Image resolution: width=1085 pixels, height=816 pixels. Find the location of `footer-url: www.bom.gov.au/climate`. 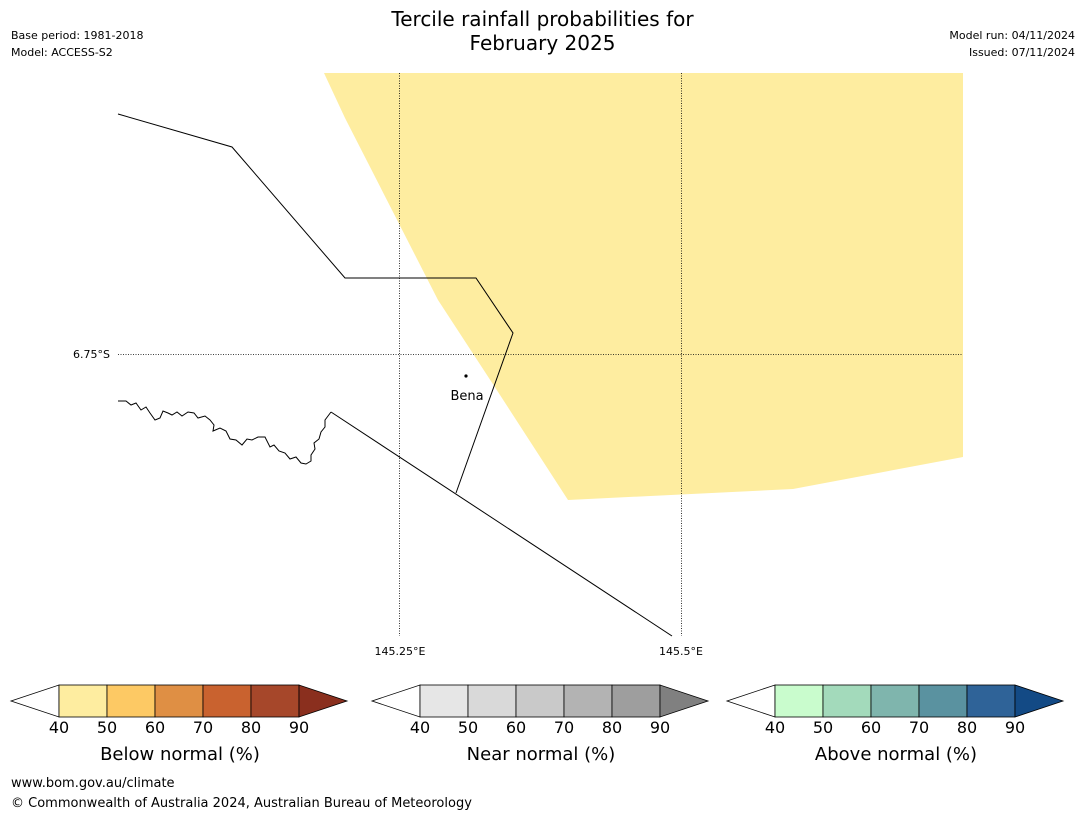

footer-url: www.bom.gov.au/climate is located at coordinates (93, 783).